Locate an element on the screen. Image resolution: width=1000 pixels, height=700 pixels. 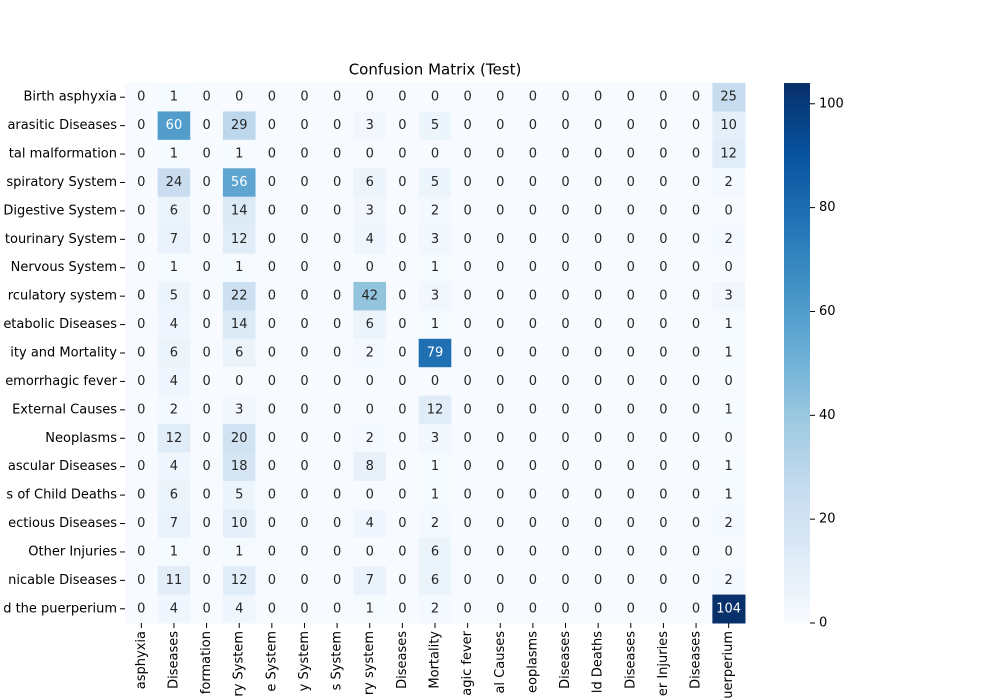
y-tick-label: emorrhagic fever is located at coordinates (61, 381).